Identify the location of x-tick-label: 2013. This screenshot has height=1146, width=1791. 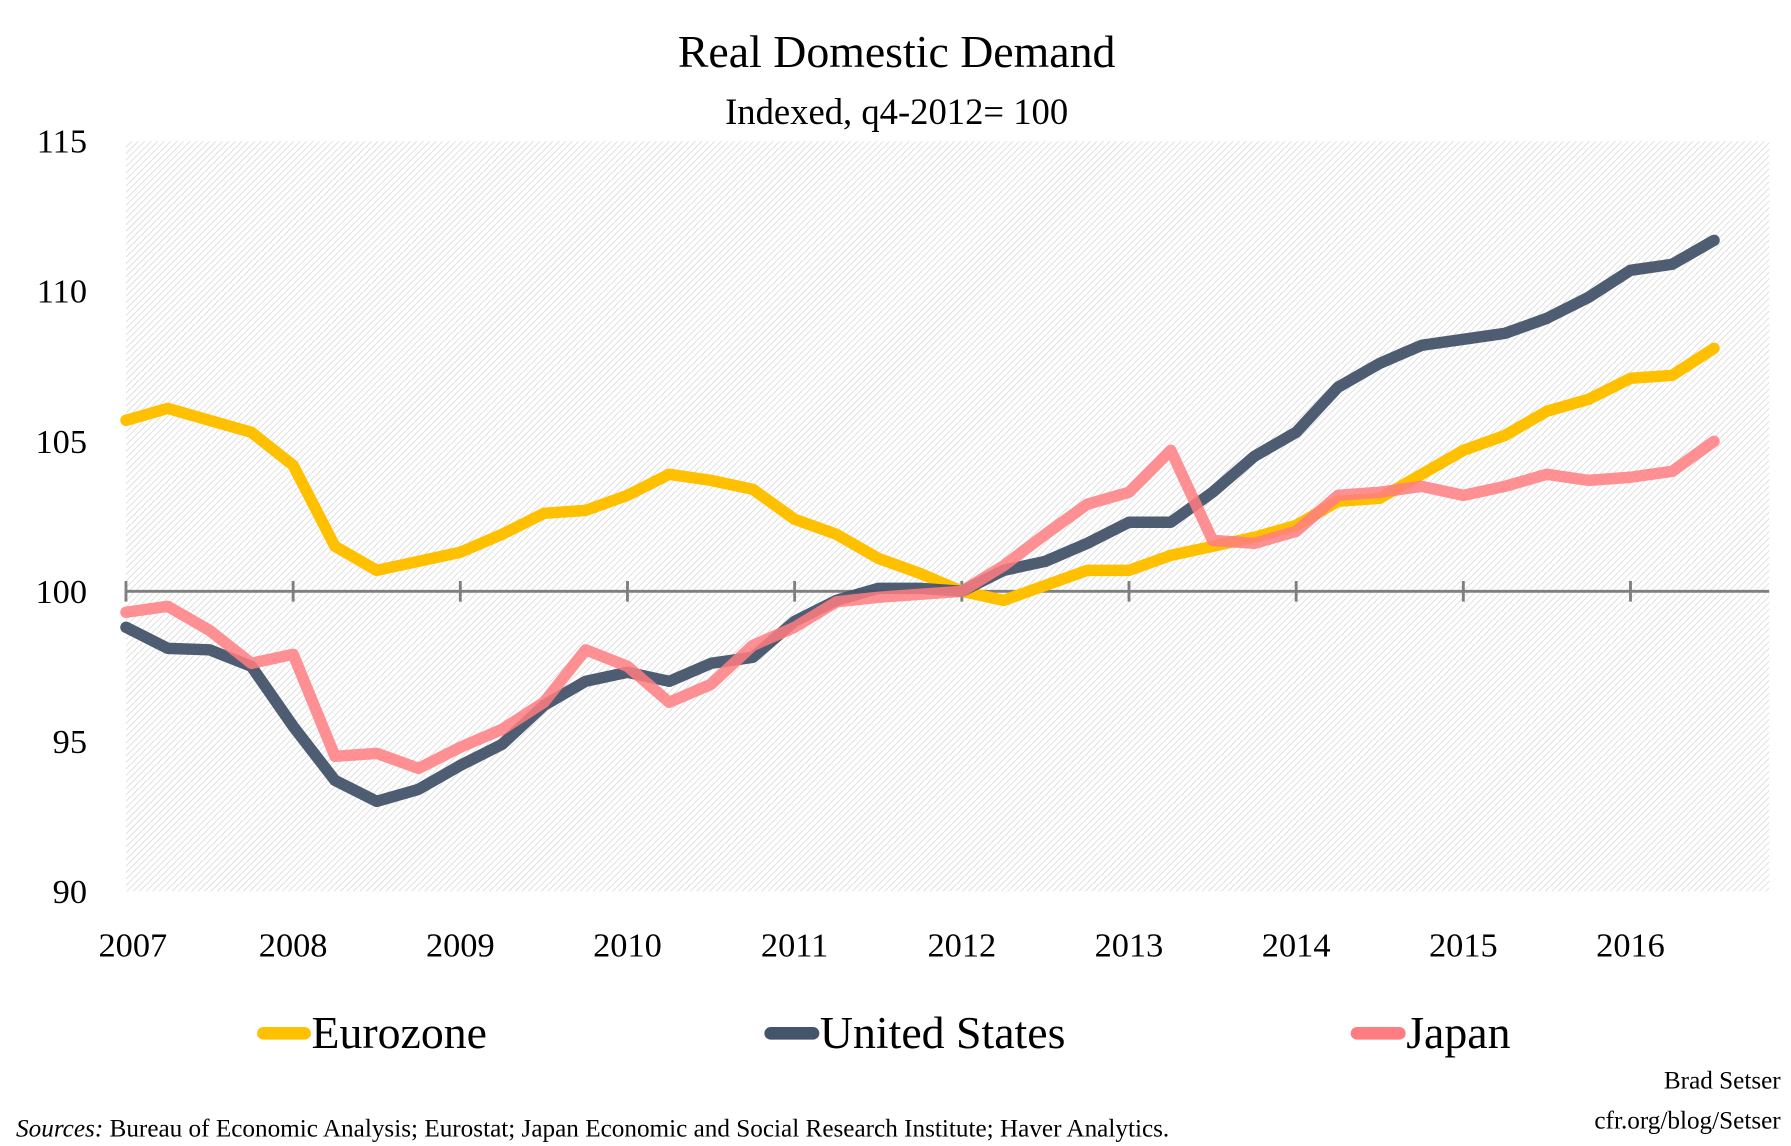
(1129, 946).